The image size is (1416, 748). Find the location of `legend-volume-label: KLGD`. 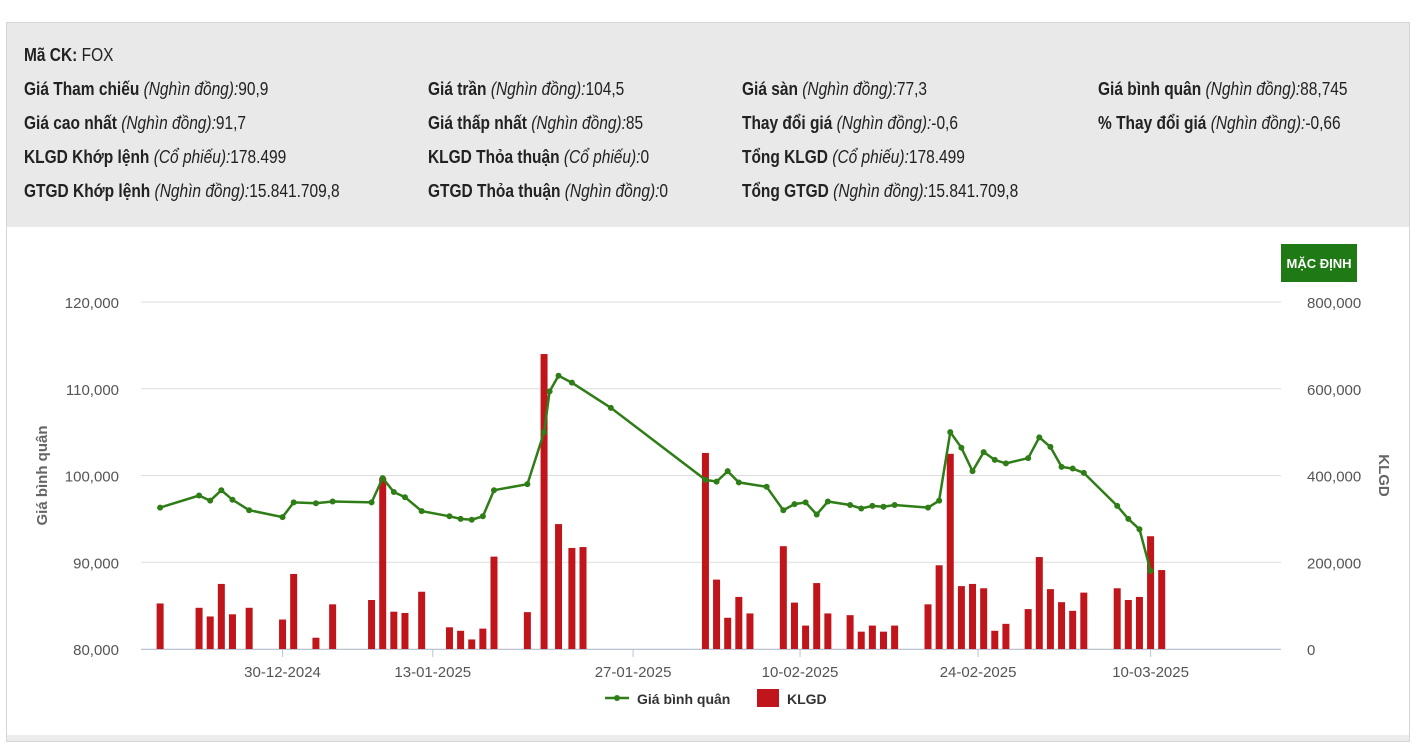

legend-volume-label: KLGD is located at coordinates (807, 699).